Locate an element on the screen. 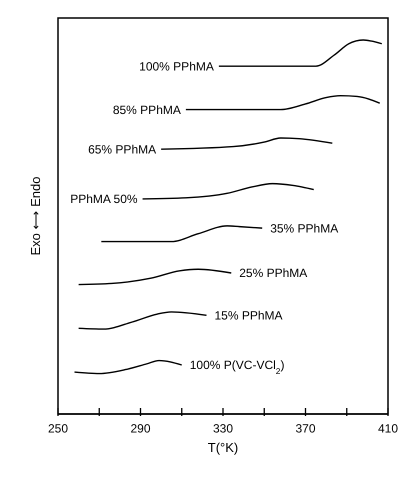 The height and width of the screenshot is (480, 414). x-tick-label: 330 is located at coordinates (223, 429).